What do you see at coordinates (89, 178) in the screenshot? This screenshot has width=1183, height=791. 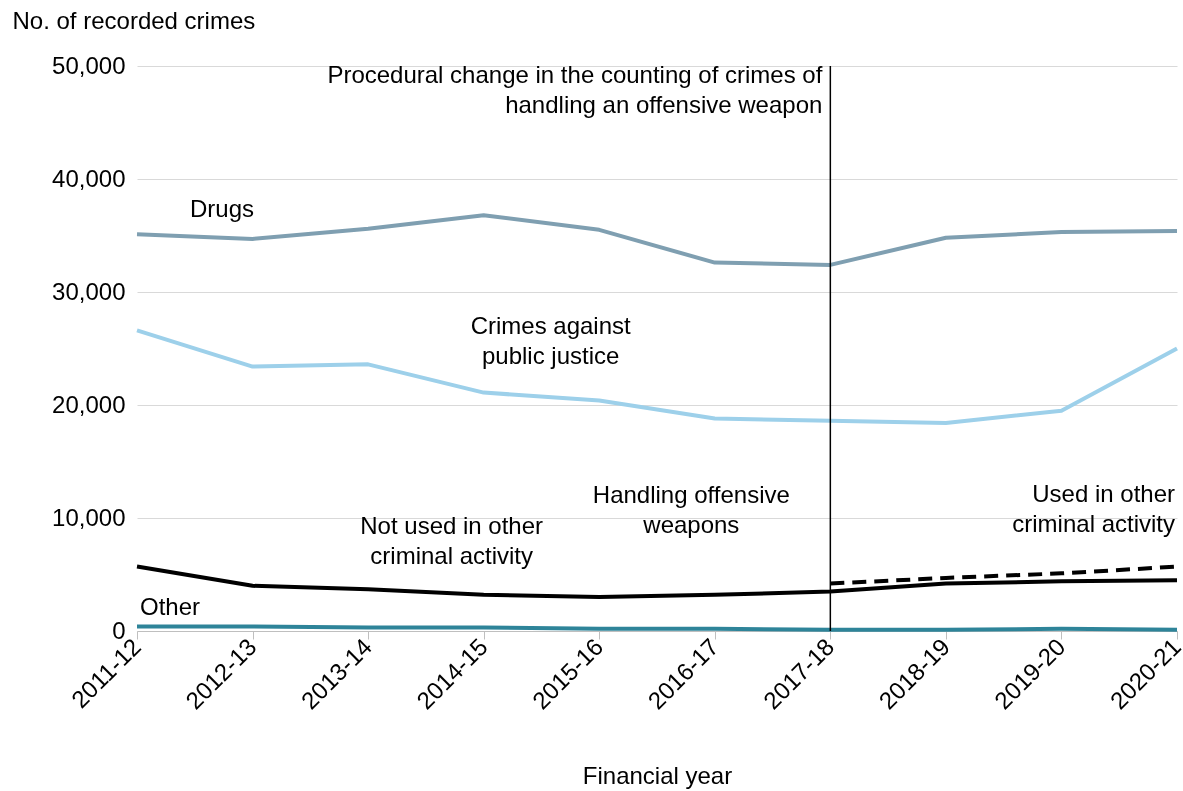 I see `y-tick-label: 40,000` at bounding box center [89, 178].